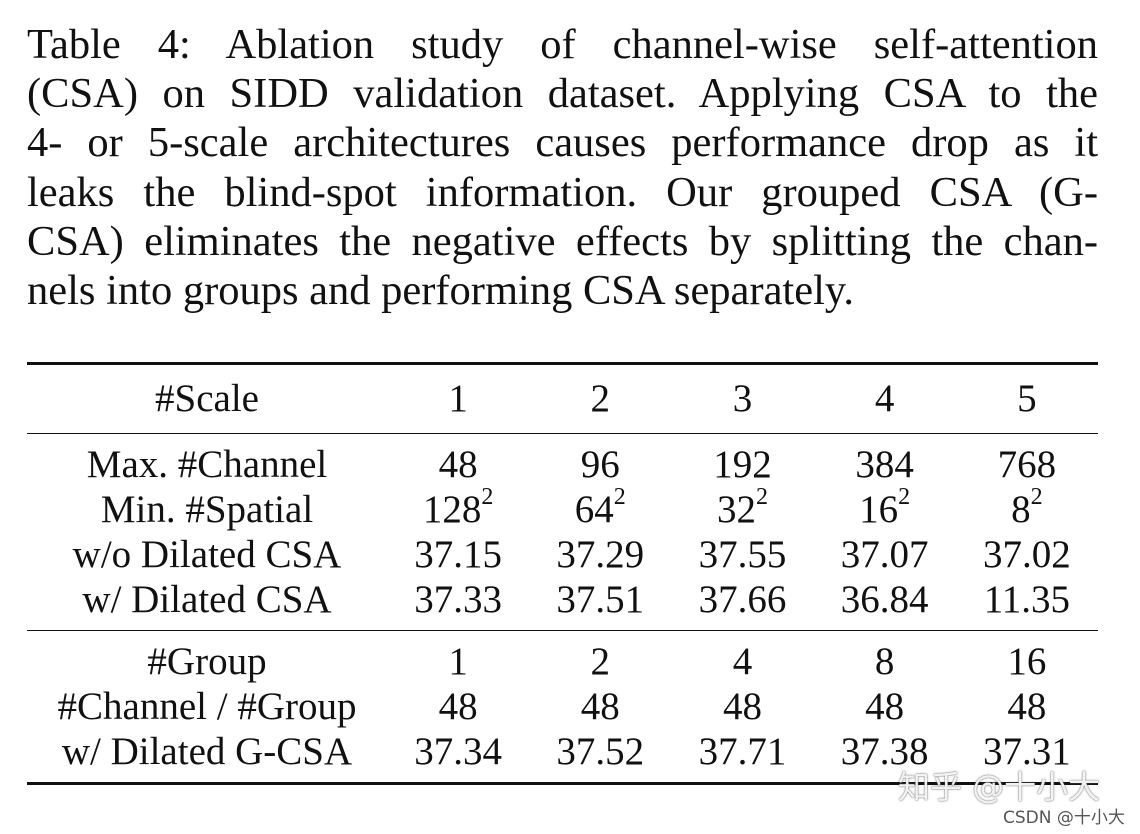 Image resolution: width=1140 pixels, height=834 pixels. I want to click on table-cell: 768, so click(1026, 460).